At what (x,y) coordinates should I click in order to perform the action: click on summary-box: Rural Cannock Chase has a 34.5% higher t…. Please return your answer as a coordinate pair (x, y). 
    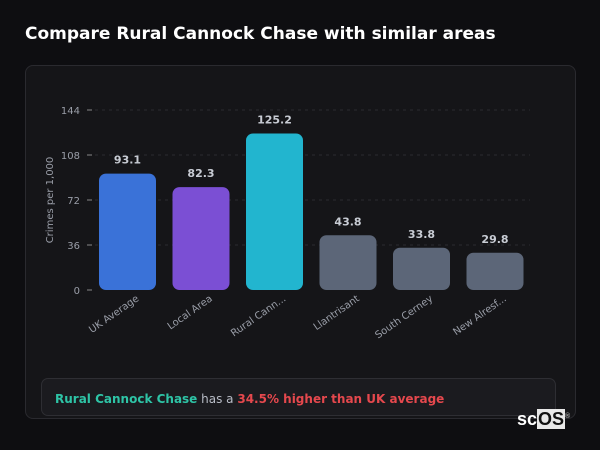
    Looking at the image, I should click on (298, 397).